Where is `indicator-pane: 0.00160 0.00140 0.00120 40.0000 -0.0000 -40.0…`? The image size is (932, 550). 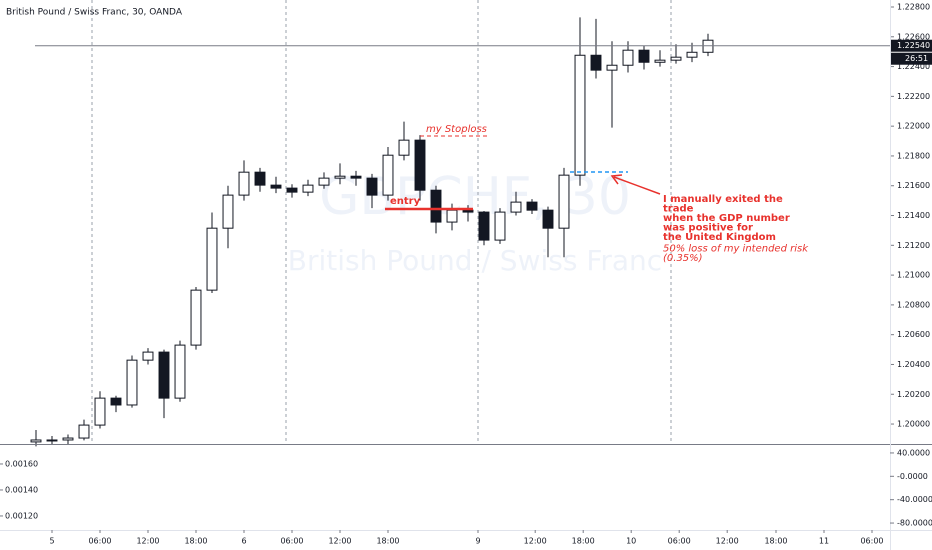 indicator-pane: 0.00160 0.00140 0.00120 40.0000 -0.0000 -40.0… is located at coordinates (466, 488).